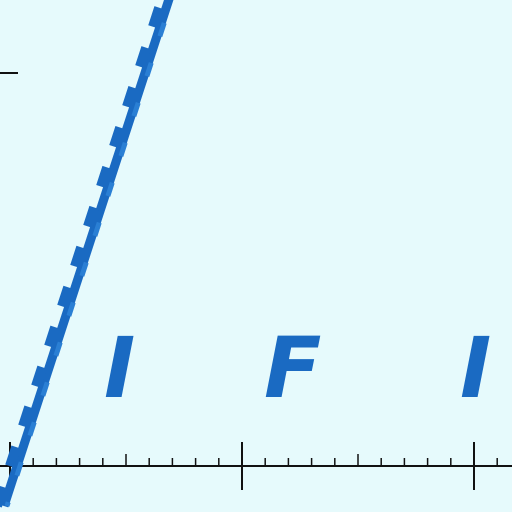 The height and width of the screenshot is (512, 512). I want to click on annotation-letter-2: F, so click(292, 368).